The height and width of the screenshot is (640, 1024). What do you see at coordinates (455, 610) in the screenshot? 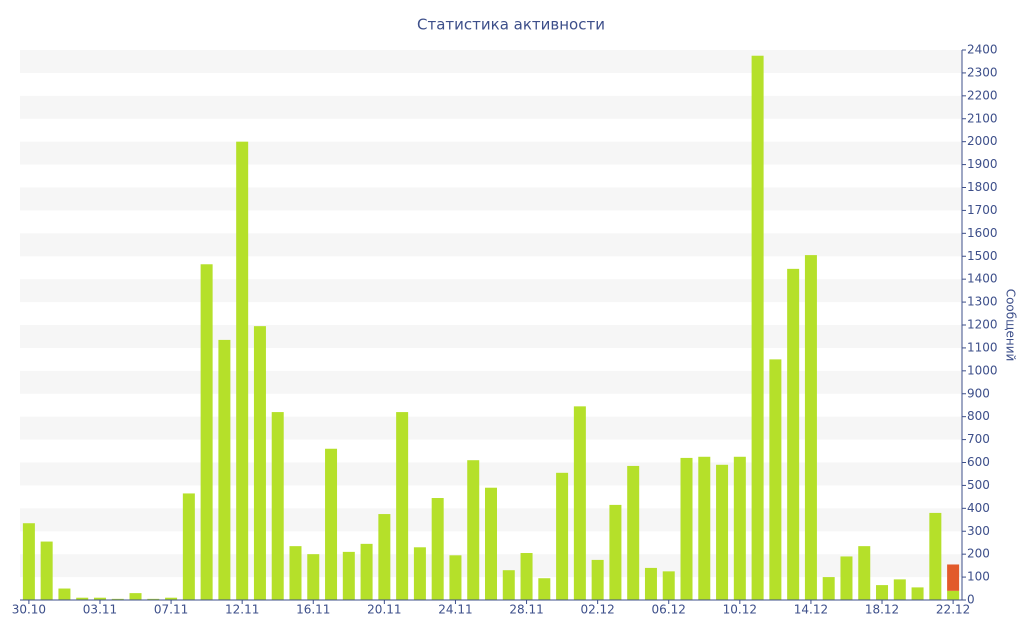
I see `x-tick-label: 24.11` at bounding box center [455, 610].